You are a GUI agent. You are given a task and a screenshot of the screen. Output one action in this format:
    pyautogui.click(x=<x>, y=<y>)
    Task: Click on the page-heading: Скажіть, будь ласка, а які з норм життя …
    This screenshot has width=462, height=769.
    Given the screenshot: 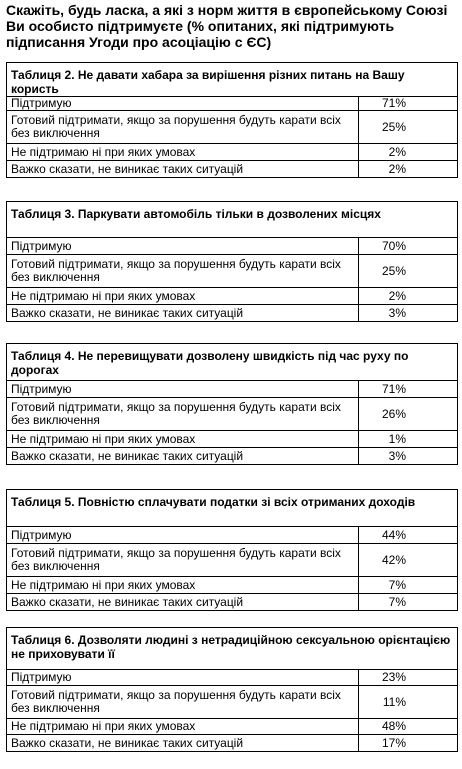 What is the action you would take?
    pyautogui.click(x=227, y=26)
    